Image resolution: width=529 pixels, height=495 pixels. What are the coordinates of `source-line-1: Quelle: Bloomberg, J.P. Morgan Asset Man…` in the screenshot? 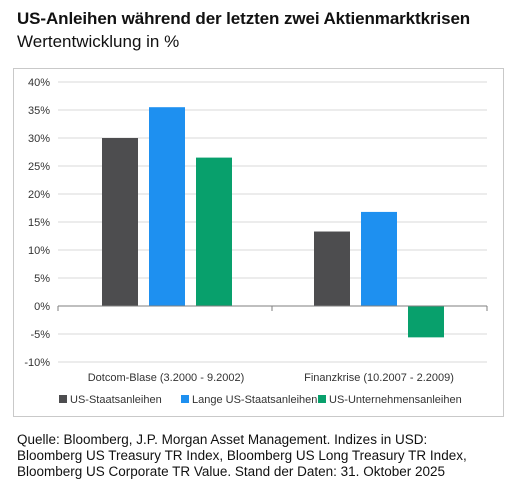 It's located at (222, 439).